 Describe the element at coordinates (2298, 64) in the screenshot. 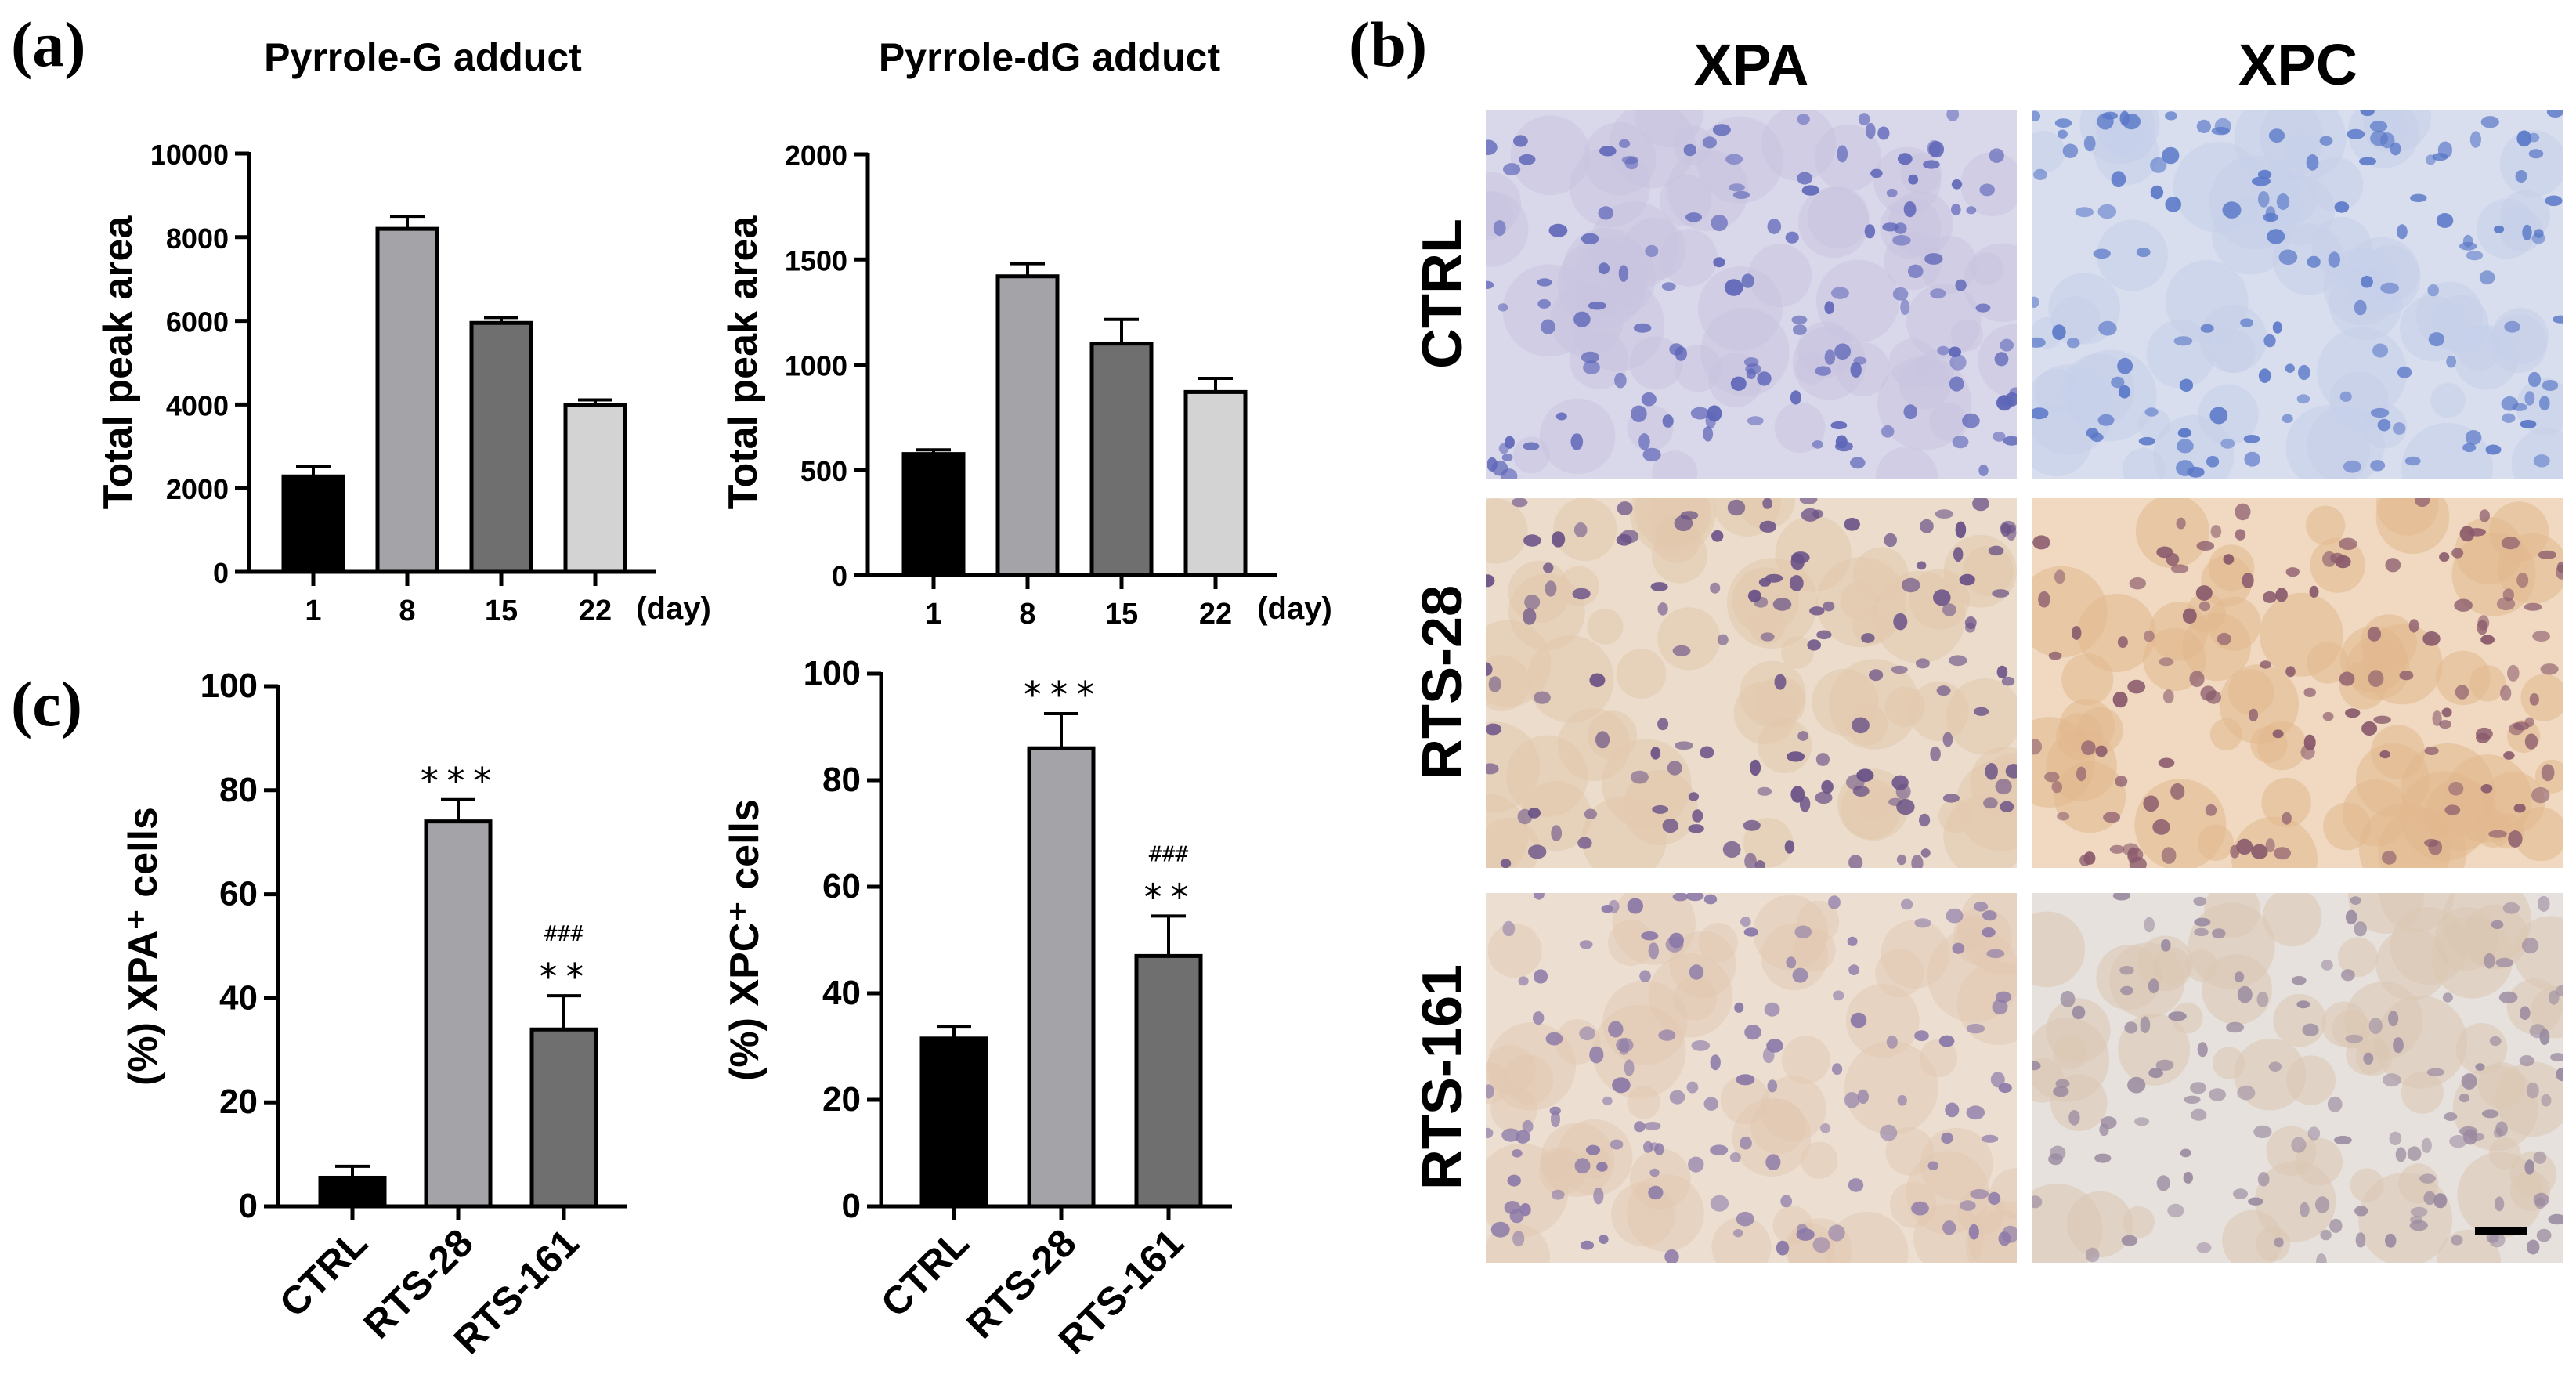

I see `column-header-xpc: XPC` at that location.